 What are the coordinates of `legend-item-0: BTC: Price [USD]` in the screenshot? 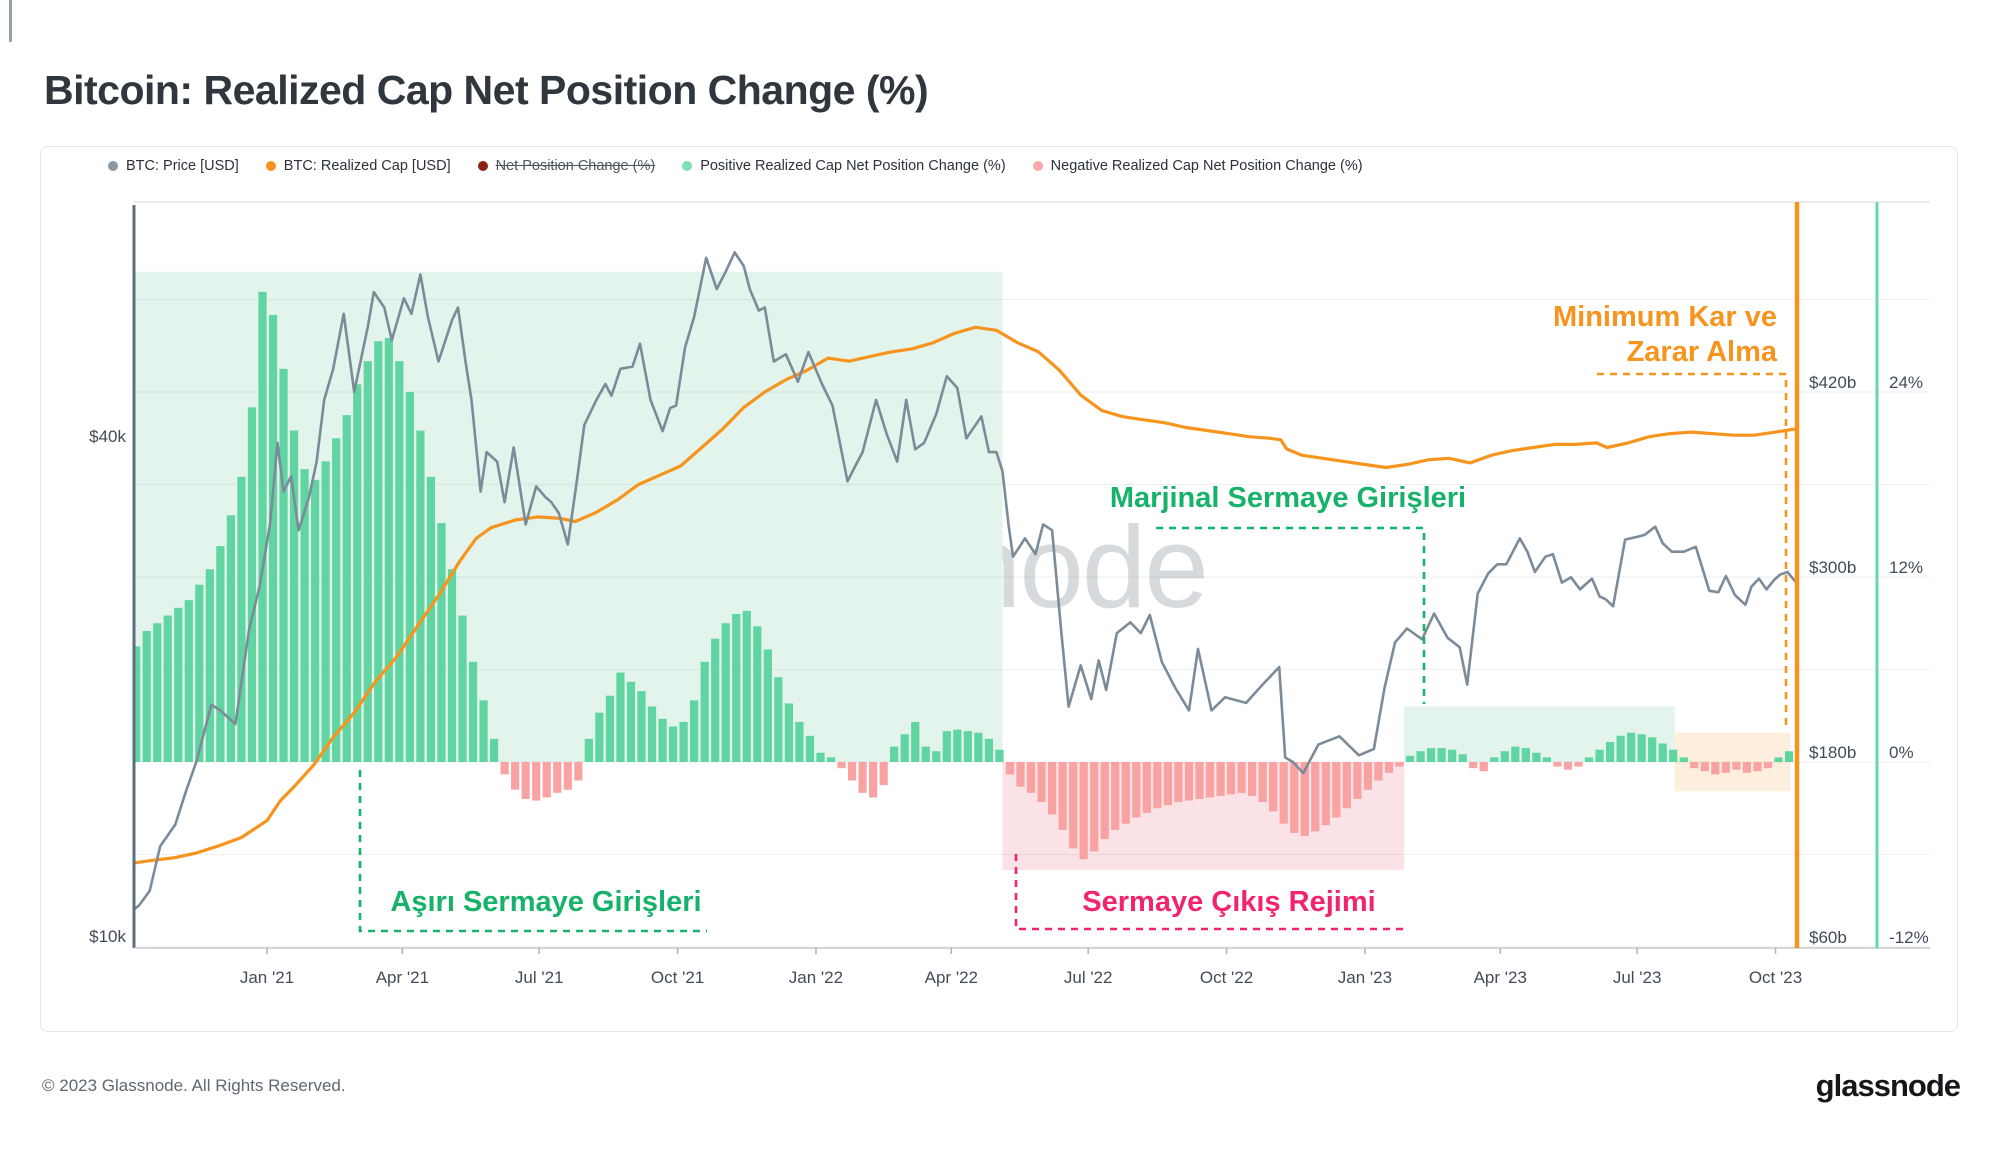 It's located at (173, 166).